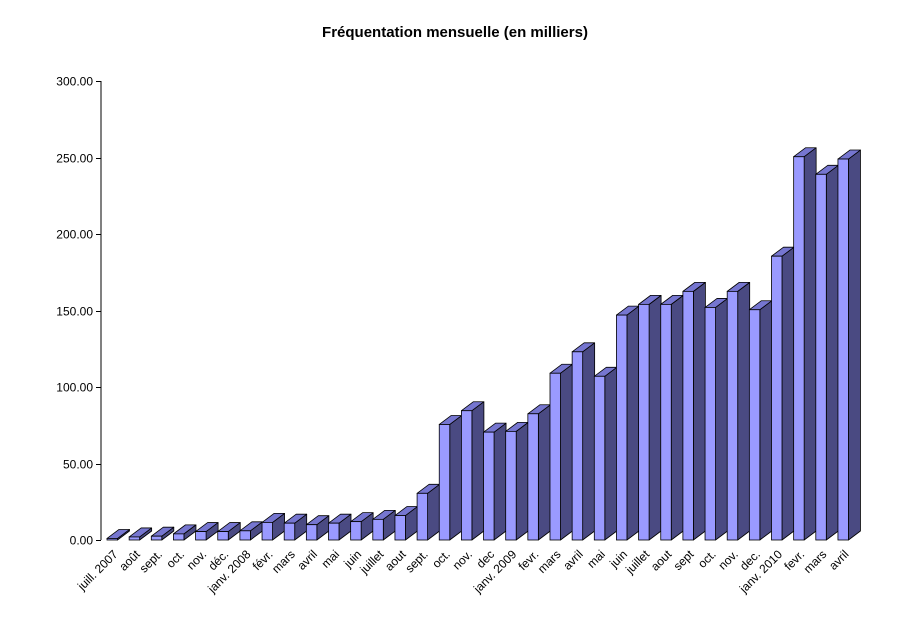  Describe the element at coordinates (838, 559) in the screenshot. I see `x-tick-label: avril` at that location.